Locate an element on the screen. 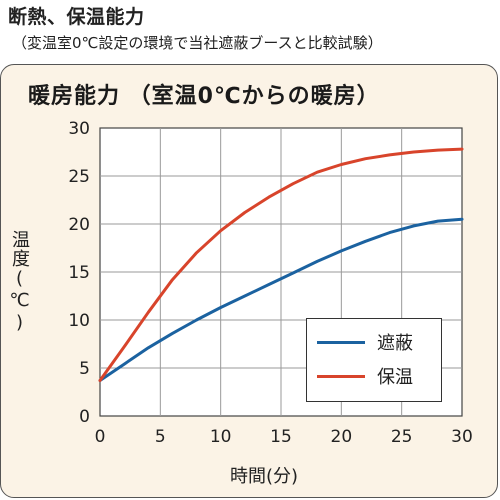 This screenshot has width=500, height=500. x-tick-label-0: 0 is located at coordinates (100, 437).